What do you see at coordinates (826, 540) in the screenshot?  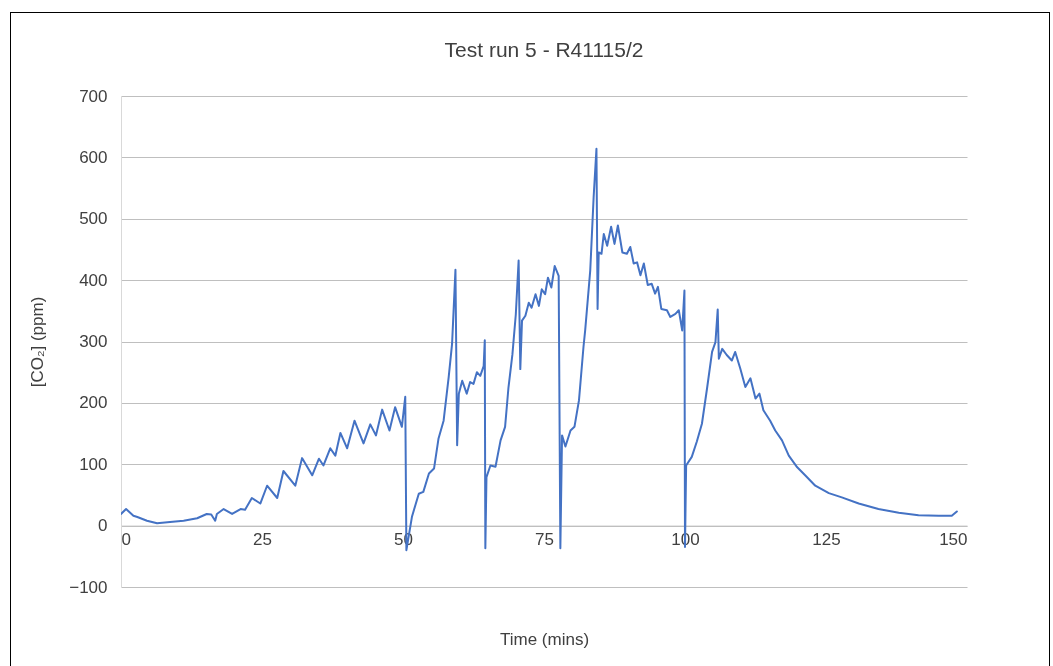 I see `x-tick-label: 125` at bounding box center [826, 540].